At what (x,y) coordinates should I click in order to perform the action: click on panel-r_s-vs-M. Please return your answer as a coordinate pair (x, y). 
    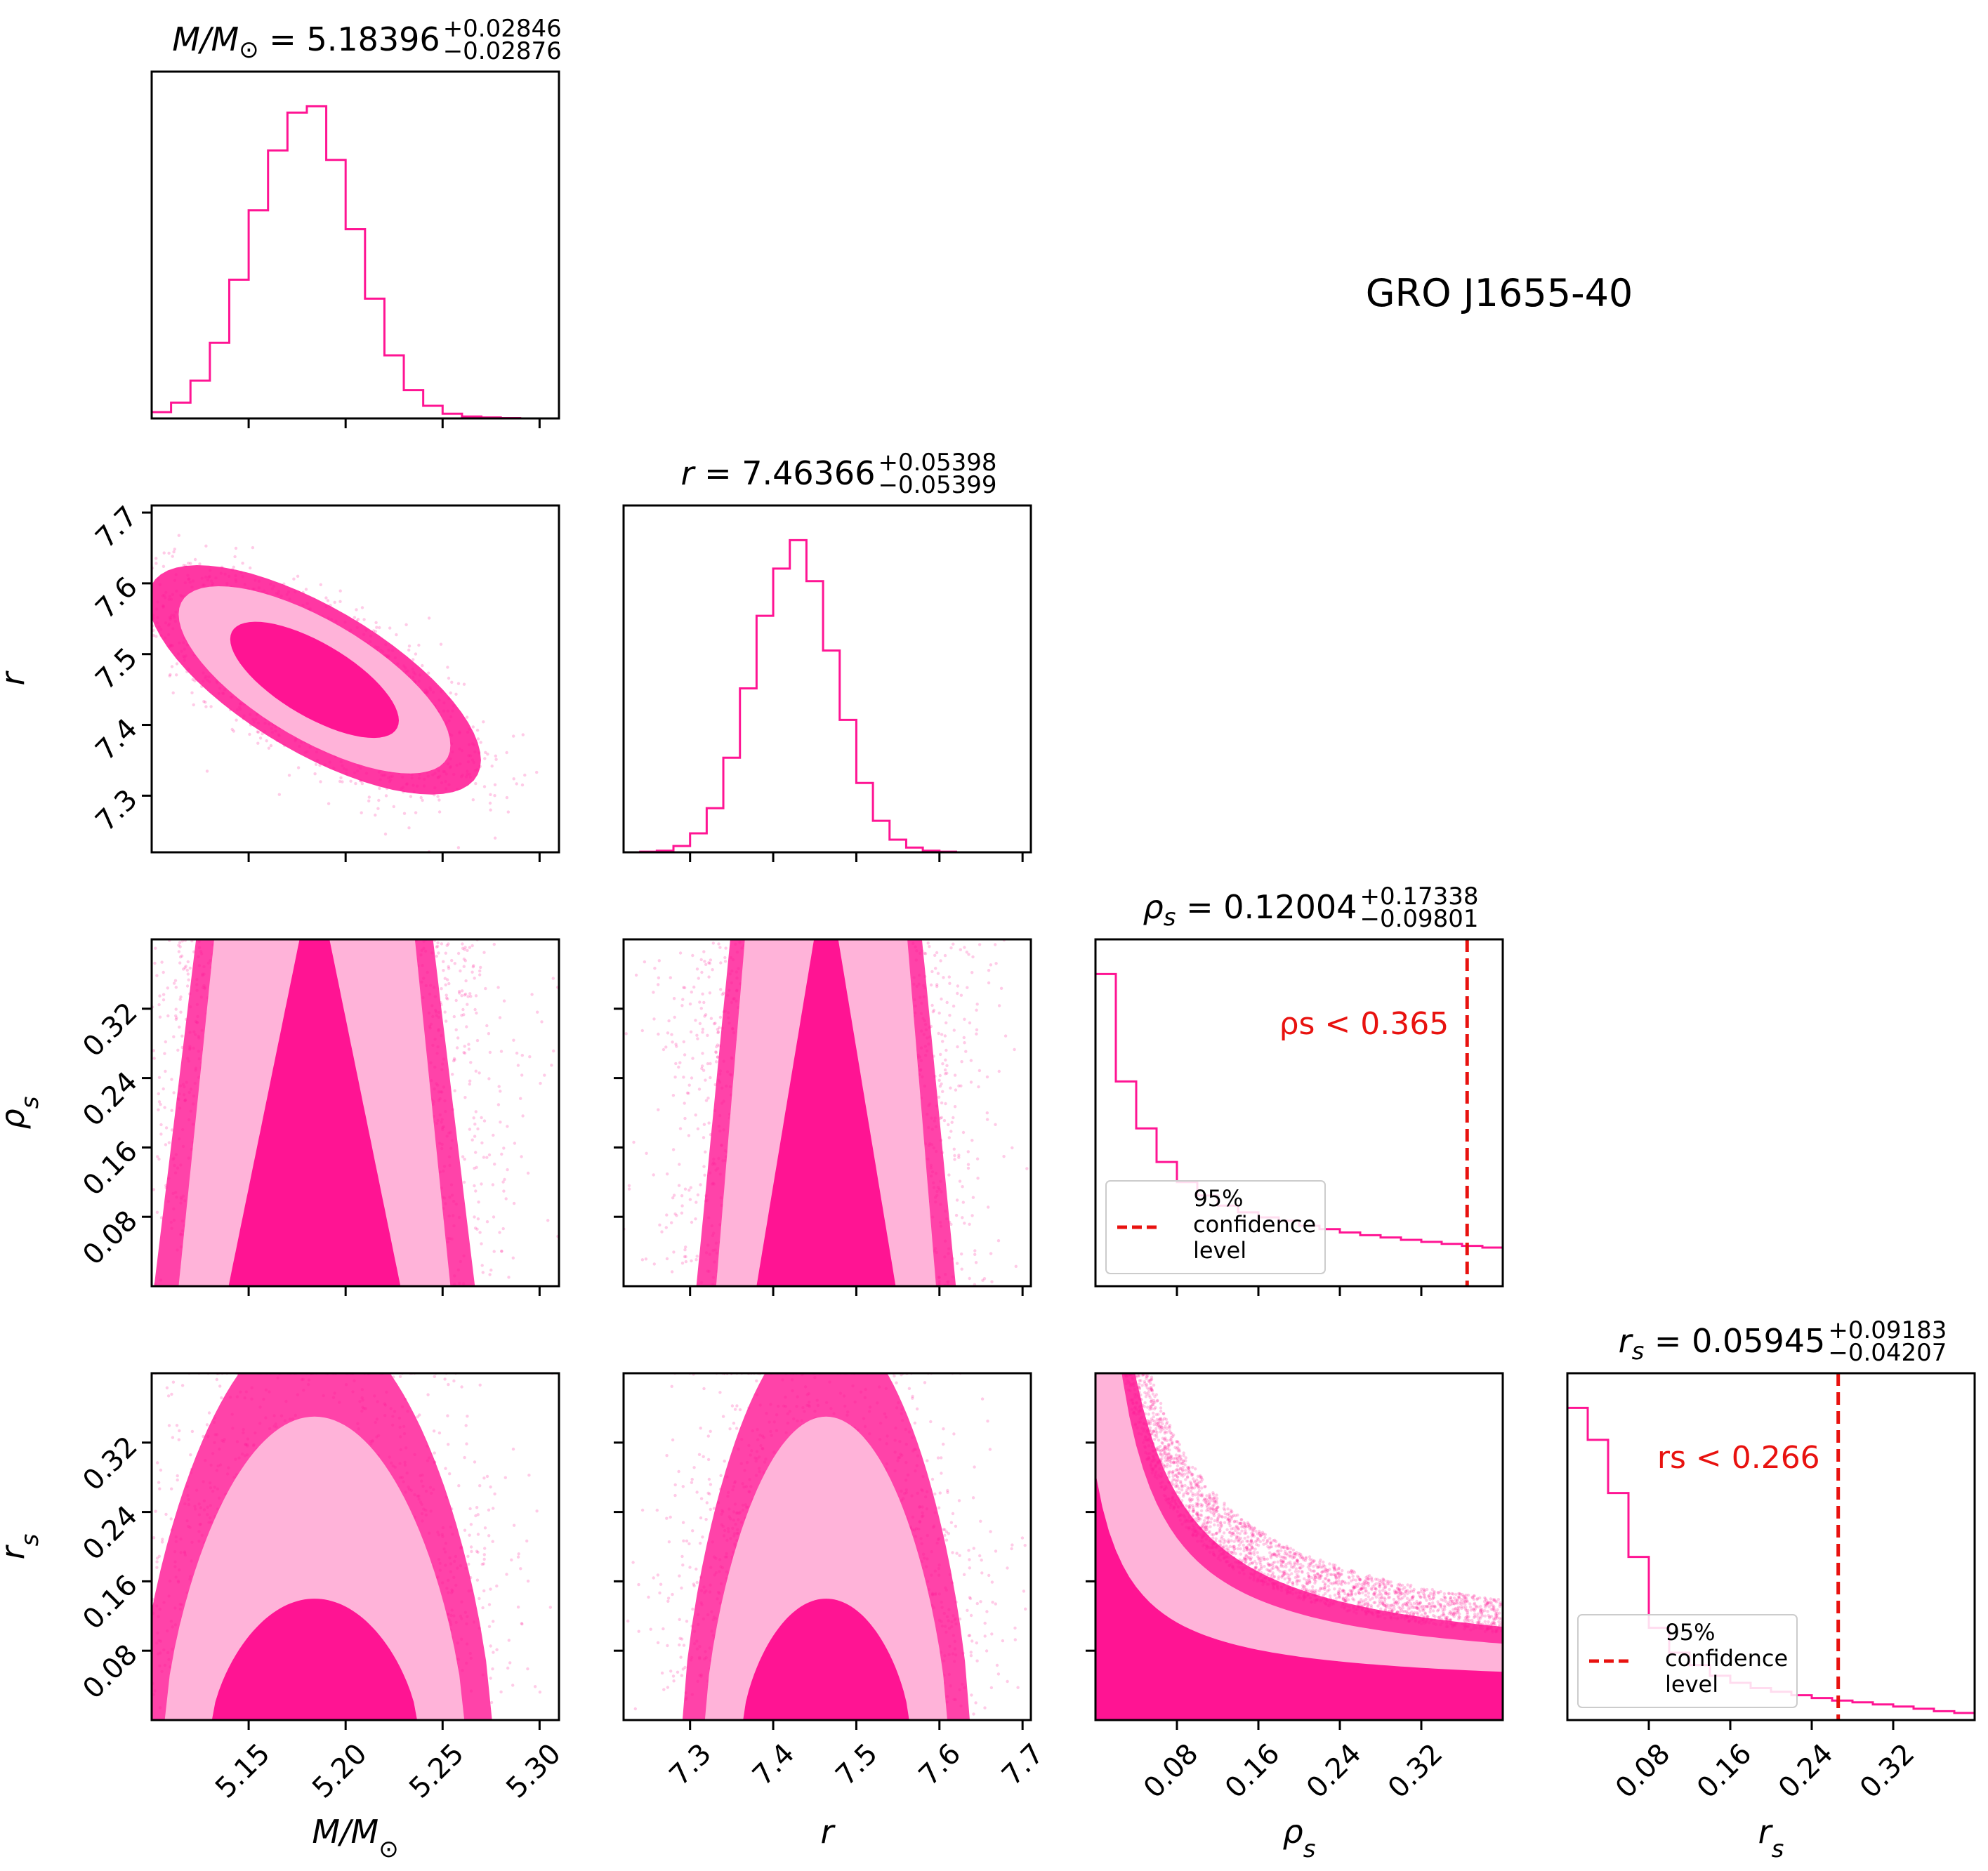
    Looking at the image, I should click on (356, 1546).